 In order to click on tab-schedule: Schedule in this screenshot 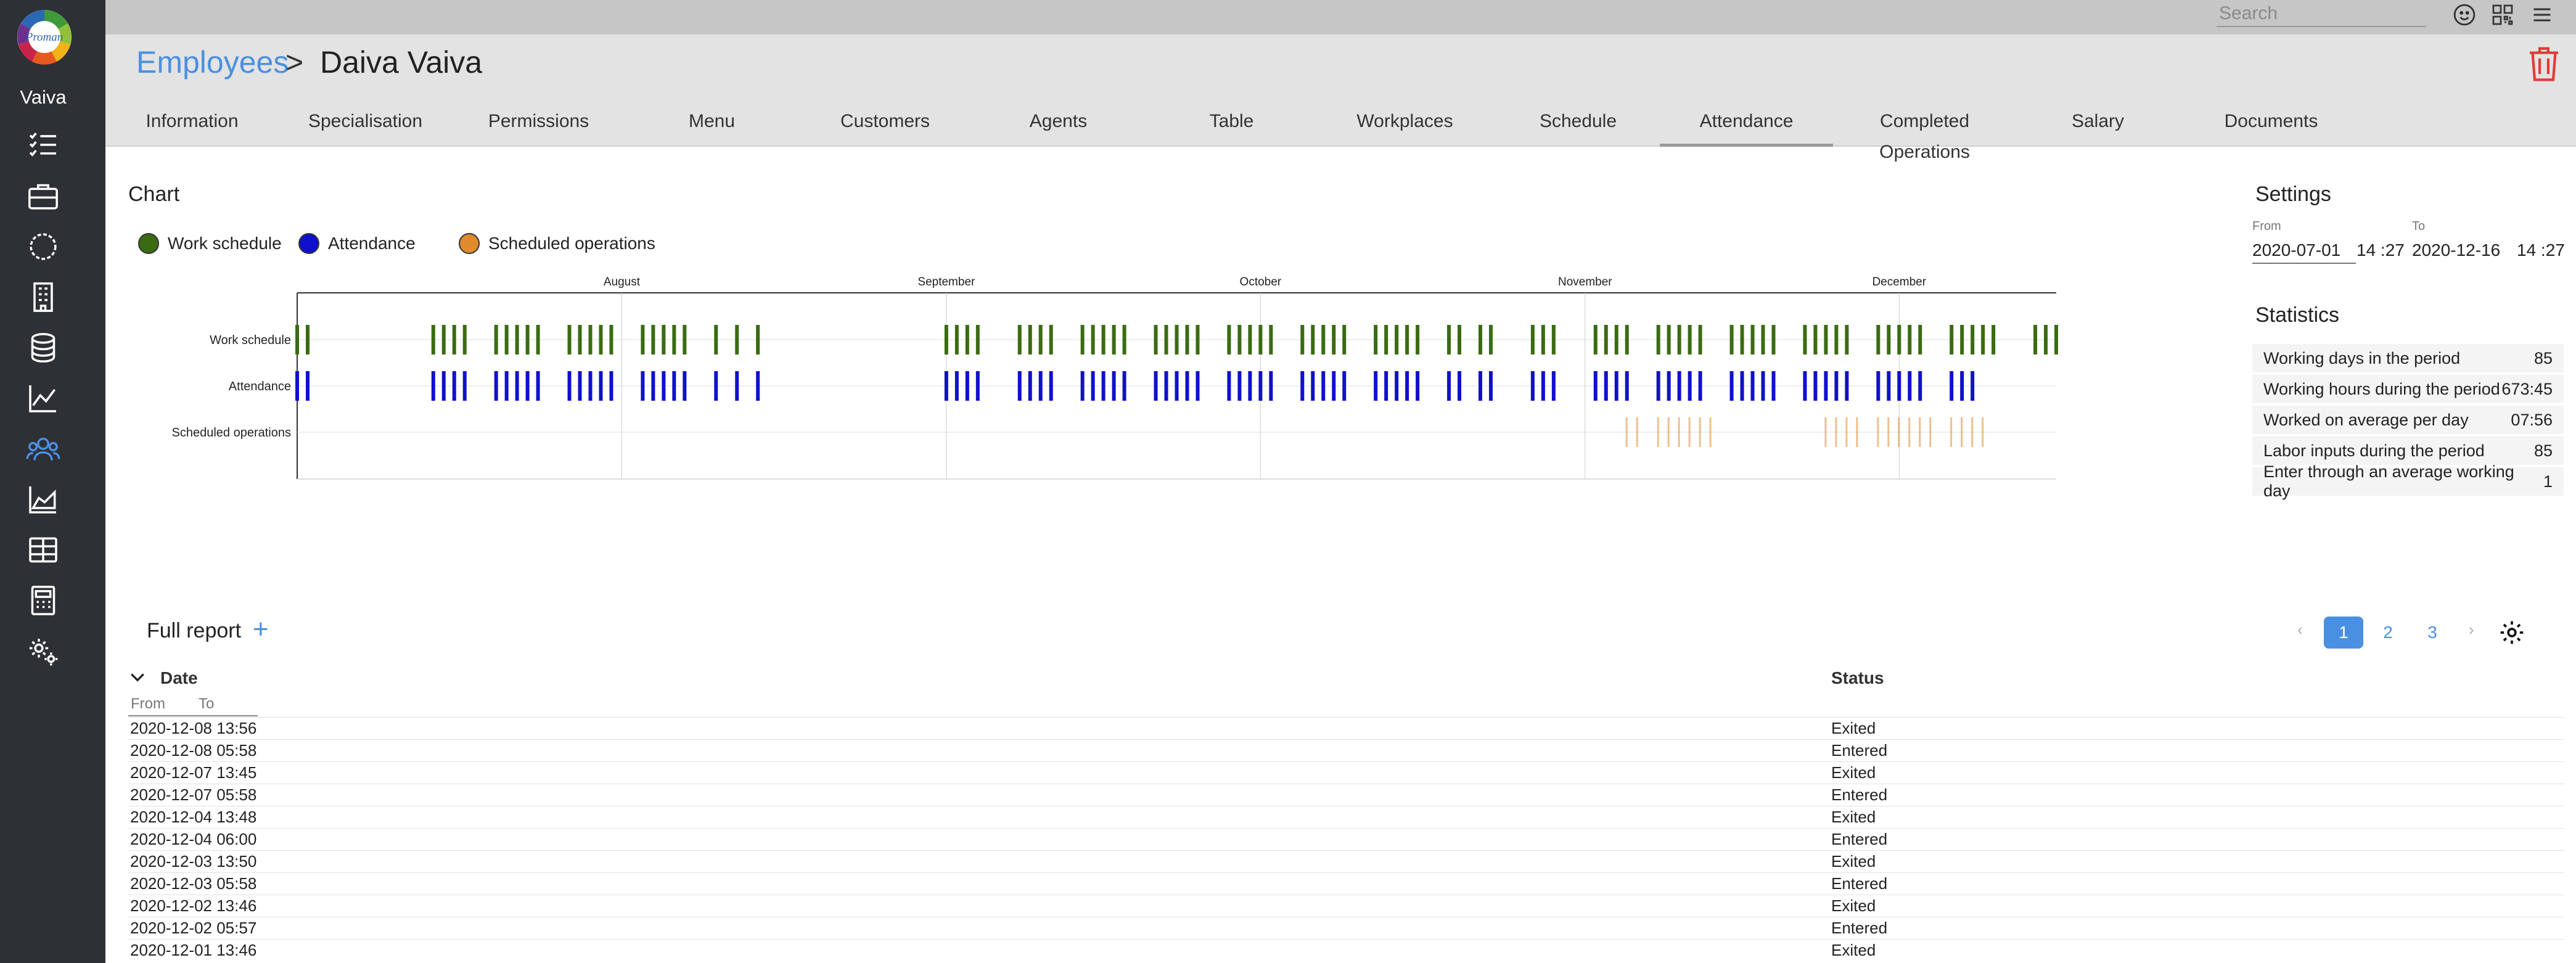, I will do `click(1578, 121)`.